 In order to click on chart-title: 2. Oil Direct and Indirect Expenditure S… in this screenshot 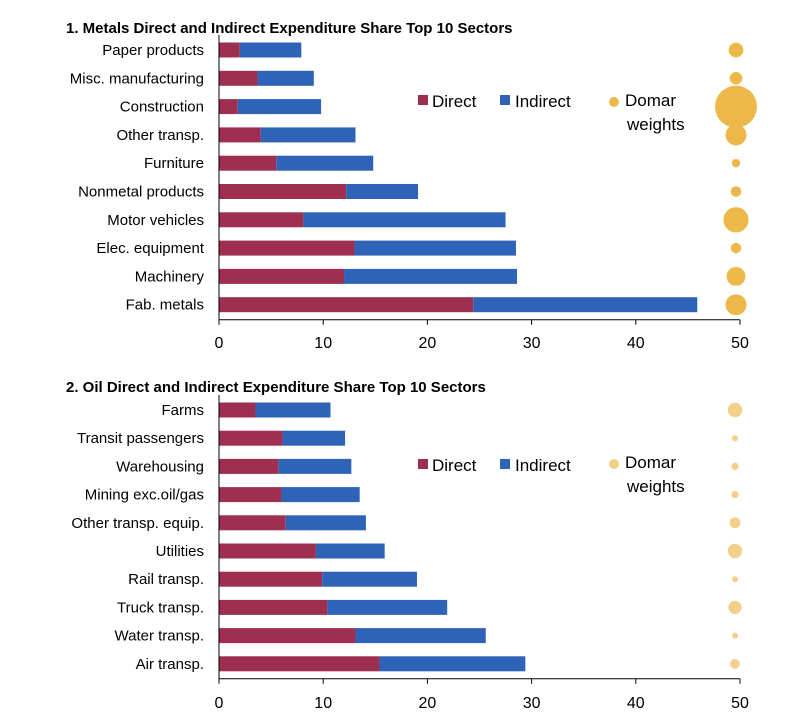, I will do `click(276, 387)`.